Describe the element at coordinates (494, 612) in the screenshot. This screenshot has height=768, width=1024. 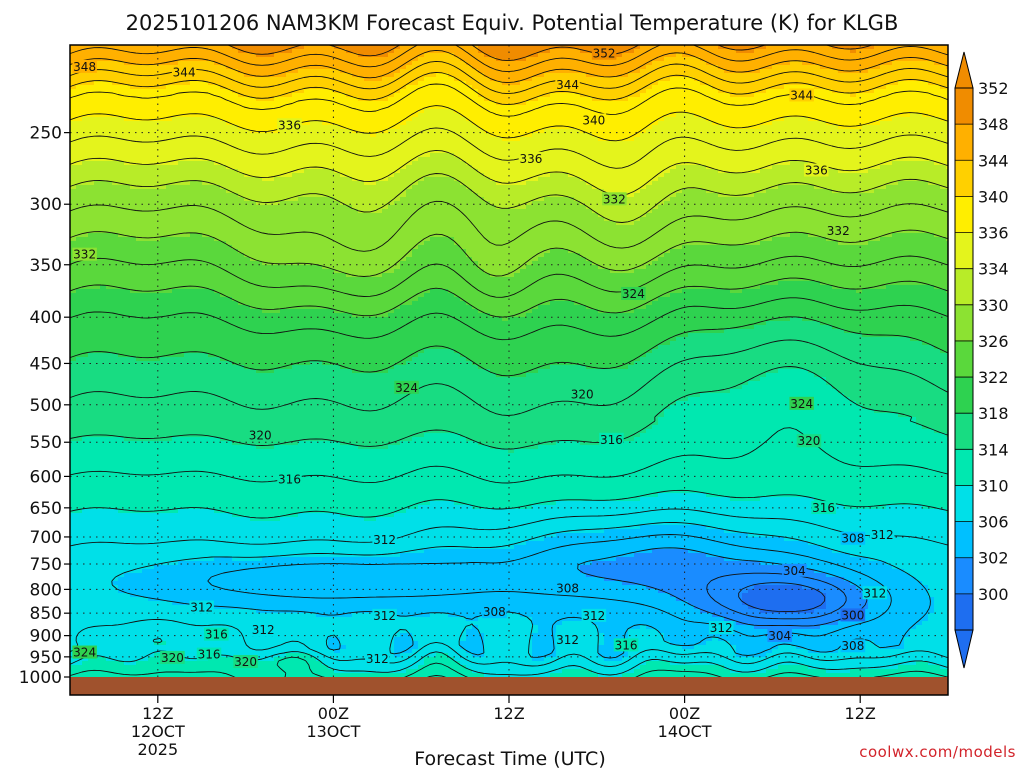
I see `contour-label: 308` at that location.